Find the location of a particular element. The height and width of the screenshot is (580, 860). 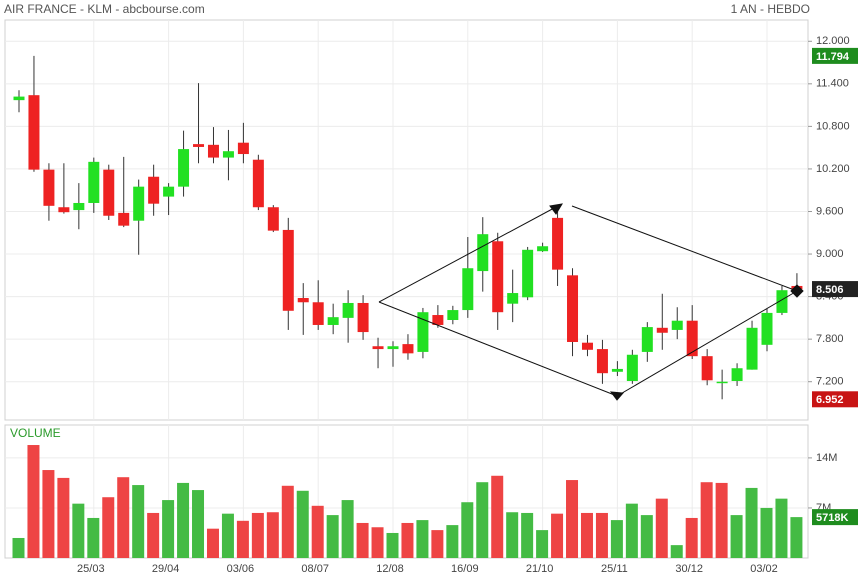

y-tick-label: 7.800 is located at coordinates (830, 339).